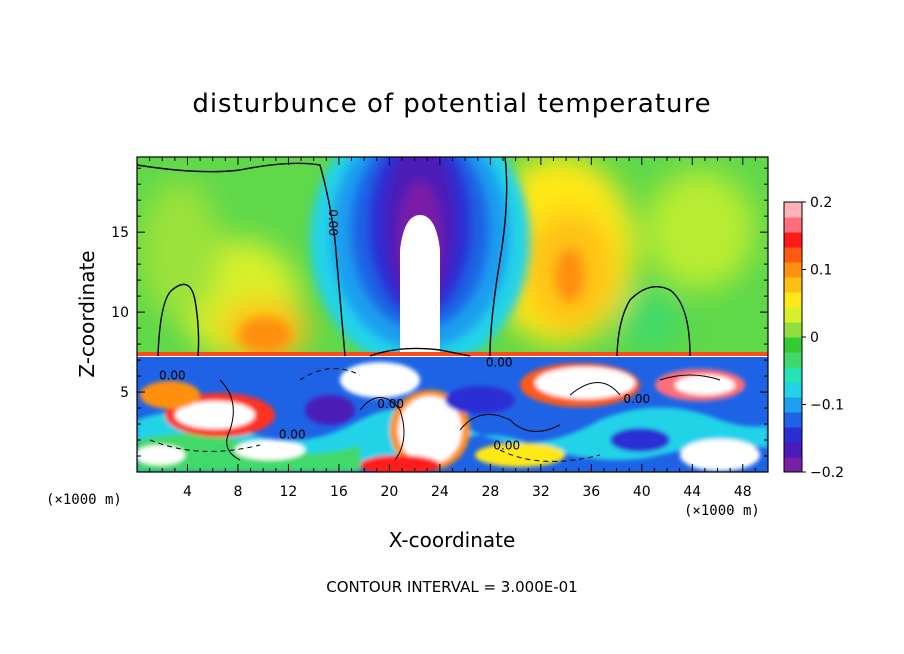  I want to click on x-tick-label: 40, so click(642, 492).